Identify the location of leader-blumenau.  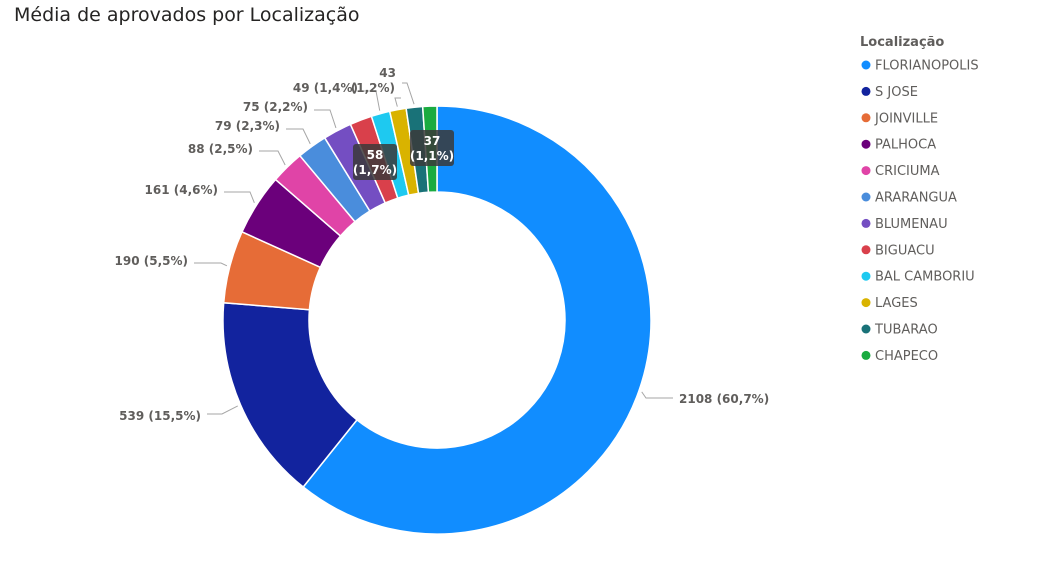
(325, 119).